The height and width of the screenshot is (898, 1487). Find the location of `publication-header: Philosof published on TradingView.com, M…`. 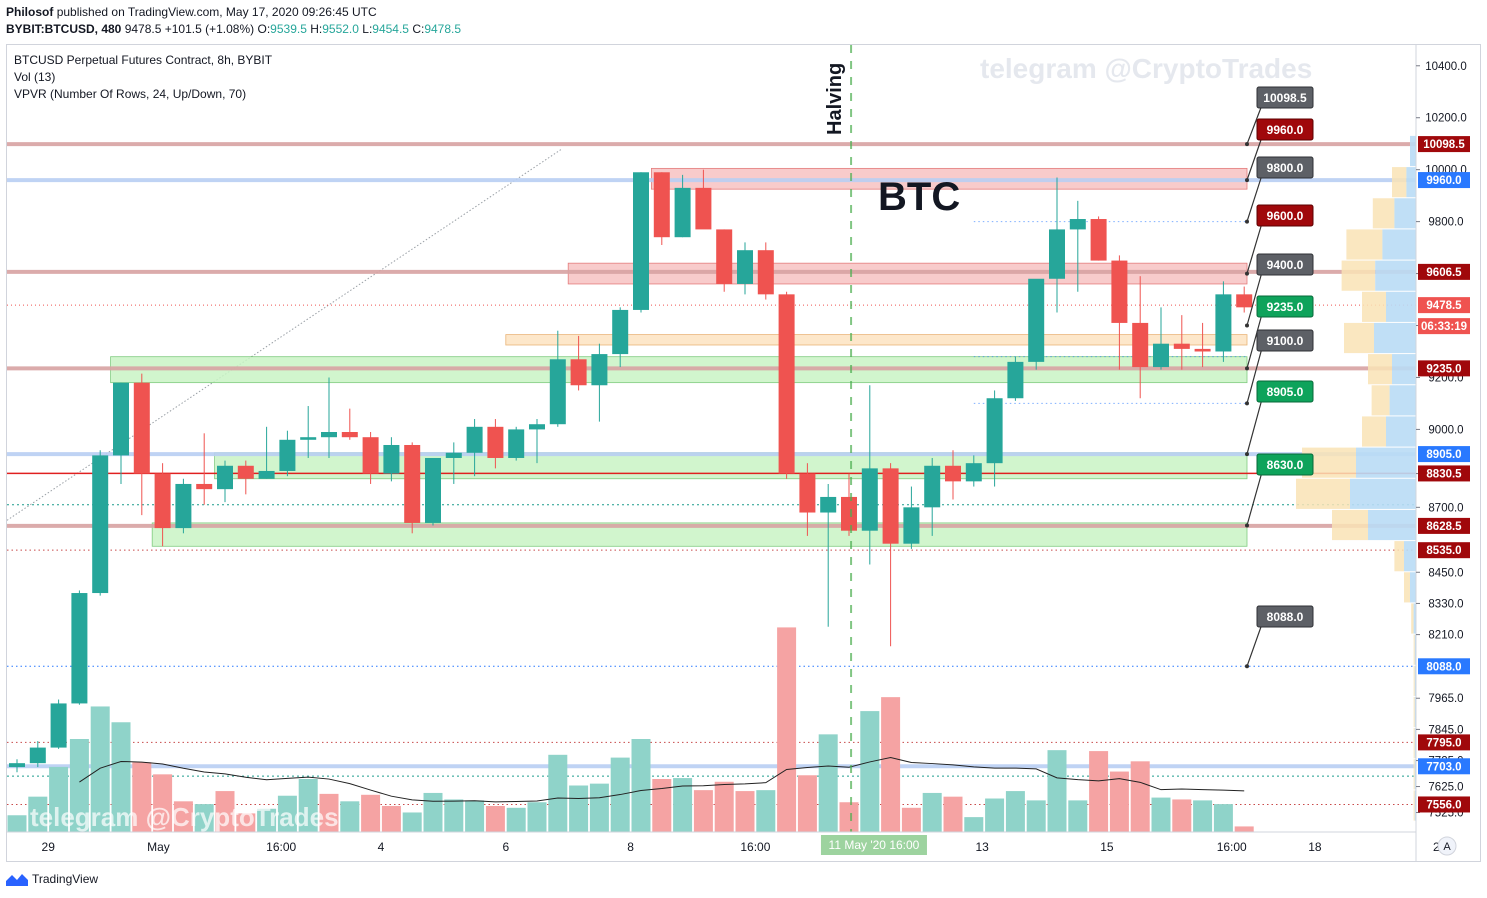

publication-header: Philosof published on TradingView.com, M… is located at coordinates (233, 21).